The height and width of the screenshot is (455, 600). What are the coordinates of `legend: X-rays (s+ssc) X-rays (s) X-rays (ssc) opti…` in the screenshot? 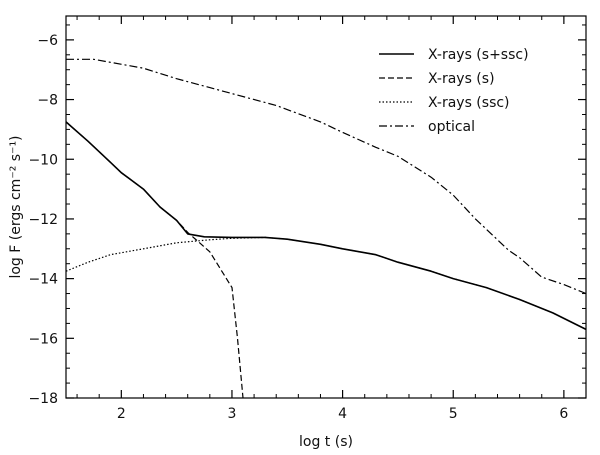 It's located at (454, 91).